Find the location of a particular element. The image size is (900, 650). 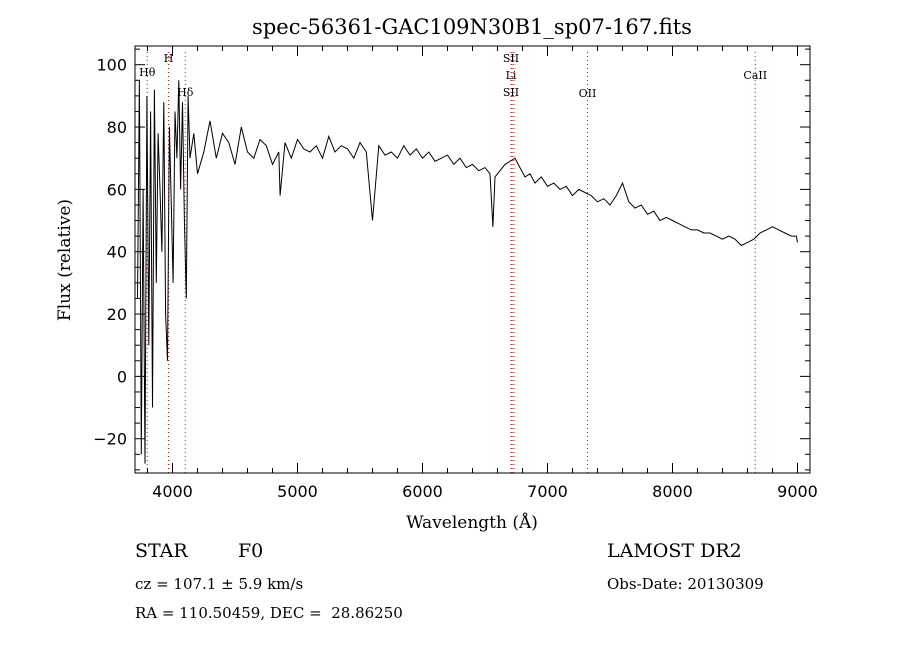

x-tick-label-0: 4000 is located at coordinates (172, 491).